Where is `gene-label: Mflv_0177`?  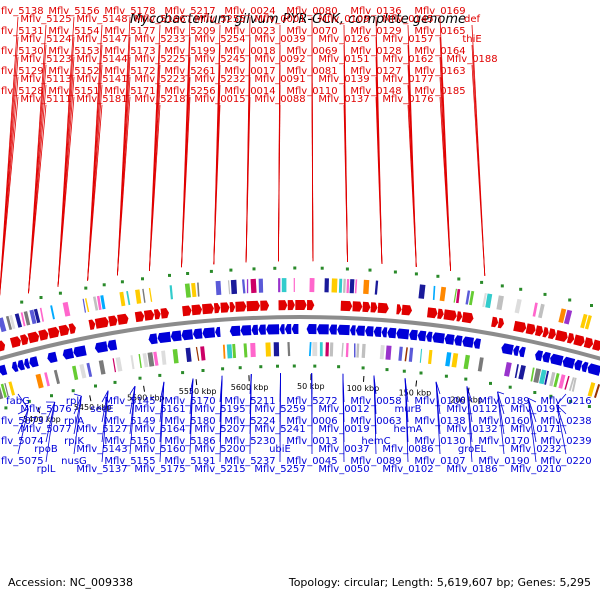
gene-label: Mflv_0177 is located at coordinates (407, 79).